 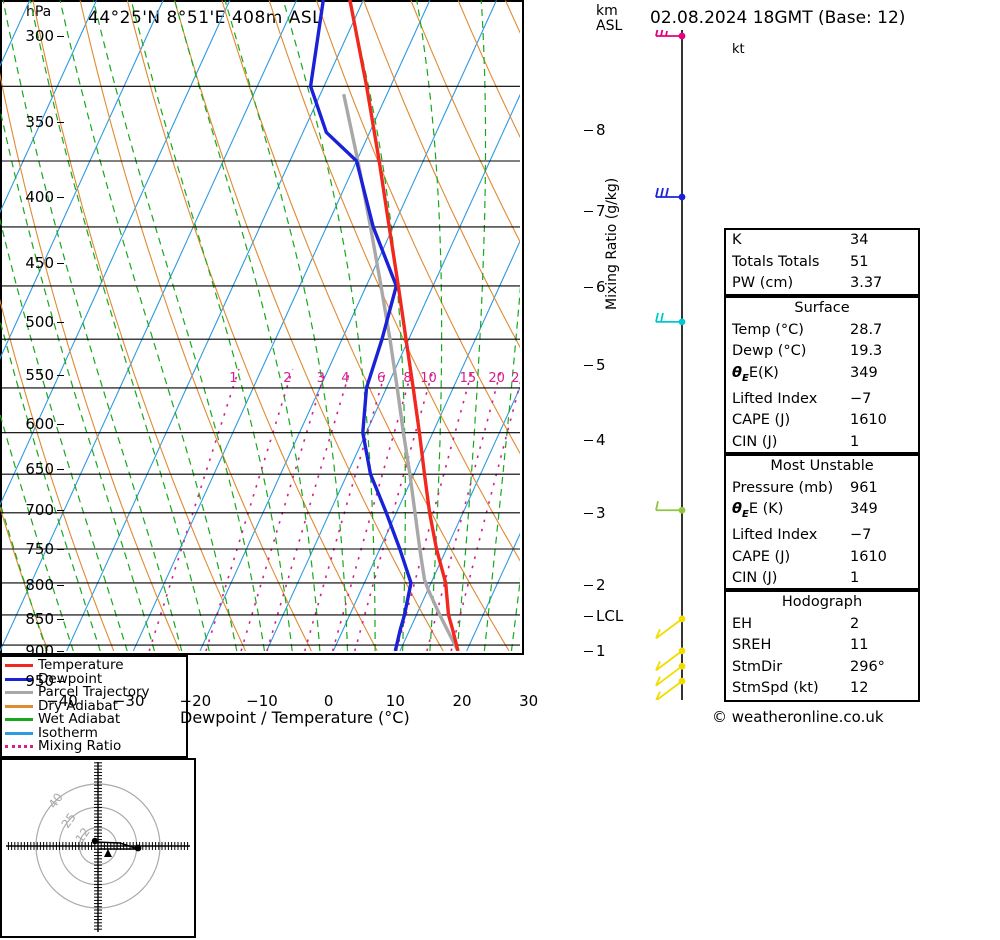 What do you see at coordinates (407, 378) in the screenshot?
I see `mixing-ratio-label: 8` at bounding box center [407, 378].